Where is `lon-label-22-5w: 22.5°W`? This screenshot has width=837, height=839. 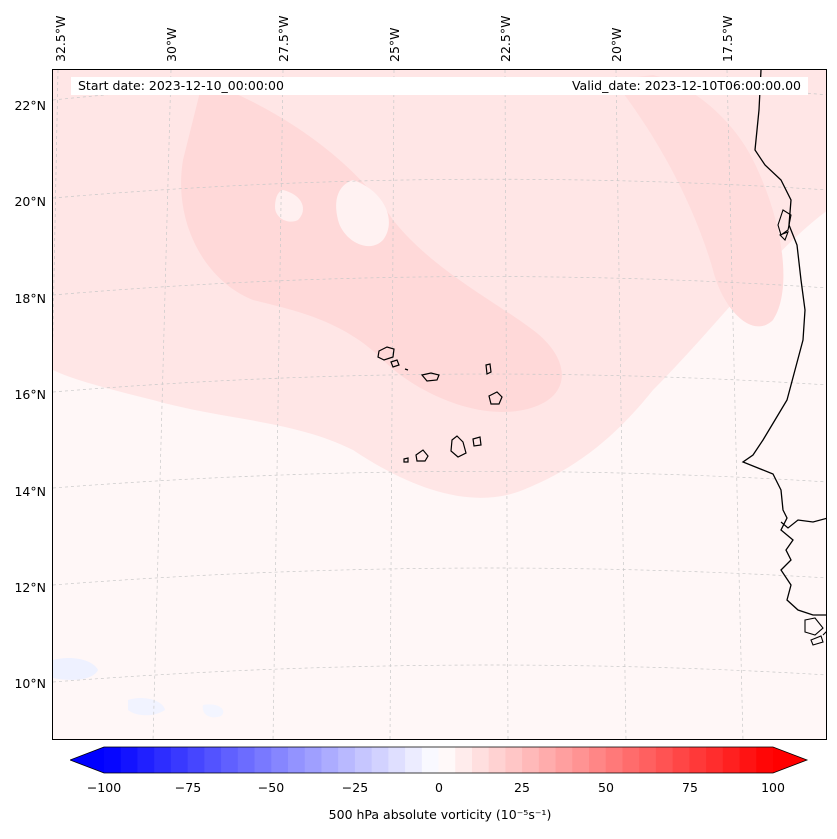 lon-label-22-5w: 22.5°W is located at coordinates (505, 38).